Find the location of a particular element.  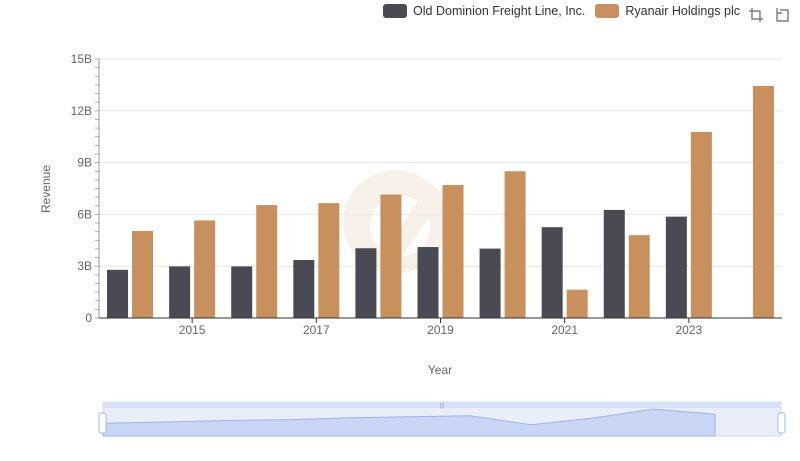

restore-icon is located at coordinates (782, 15).